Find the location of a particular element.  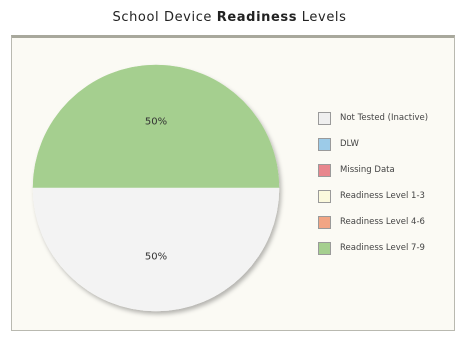

legend-label-readiness-1-3: Readiness Level 1-3 is located at coordinates (382, 196).